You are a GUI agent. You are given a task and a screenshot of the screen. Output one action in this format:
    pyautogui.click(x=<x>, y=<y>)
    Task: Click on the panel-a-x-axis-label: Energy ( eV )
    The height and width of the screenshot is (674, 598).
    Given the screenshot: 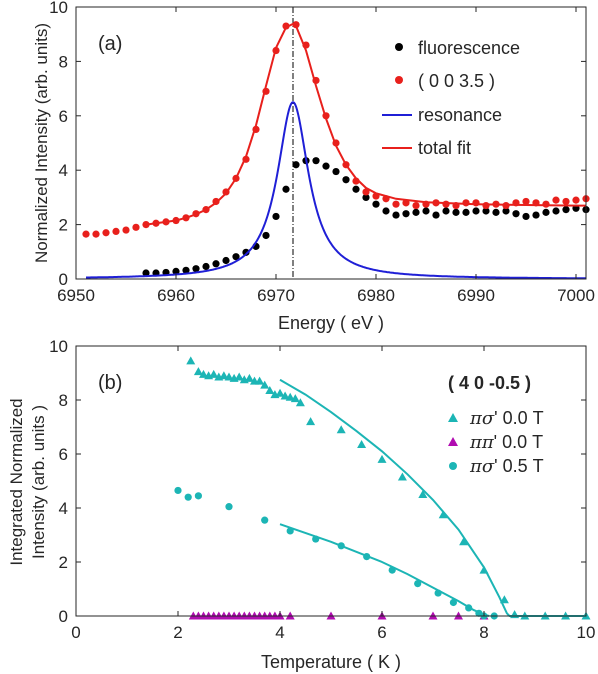 What is the action you would take?
    pyautogui.click(x=331, y=323)
    